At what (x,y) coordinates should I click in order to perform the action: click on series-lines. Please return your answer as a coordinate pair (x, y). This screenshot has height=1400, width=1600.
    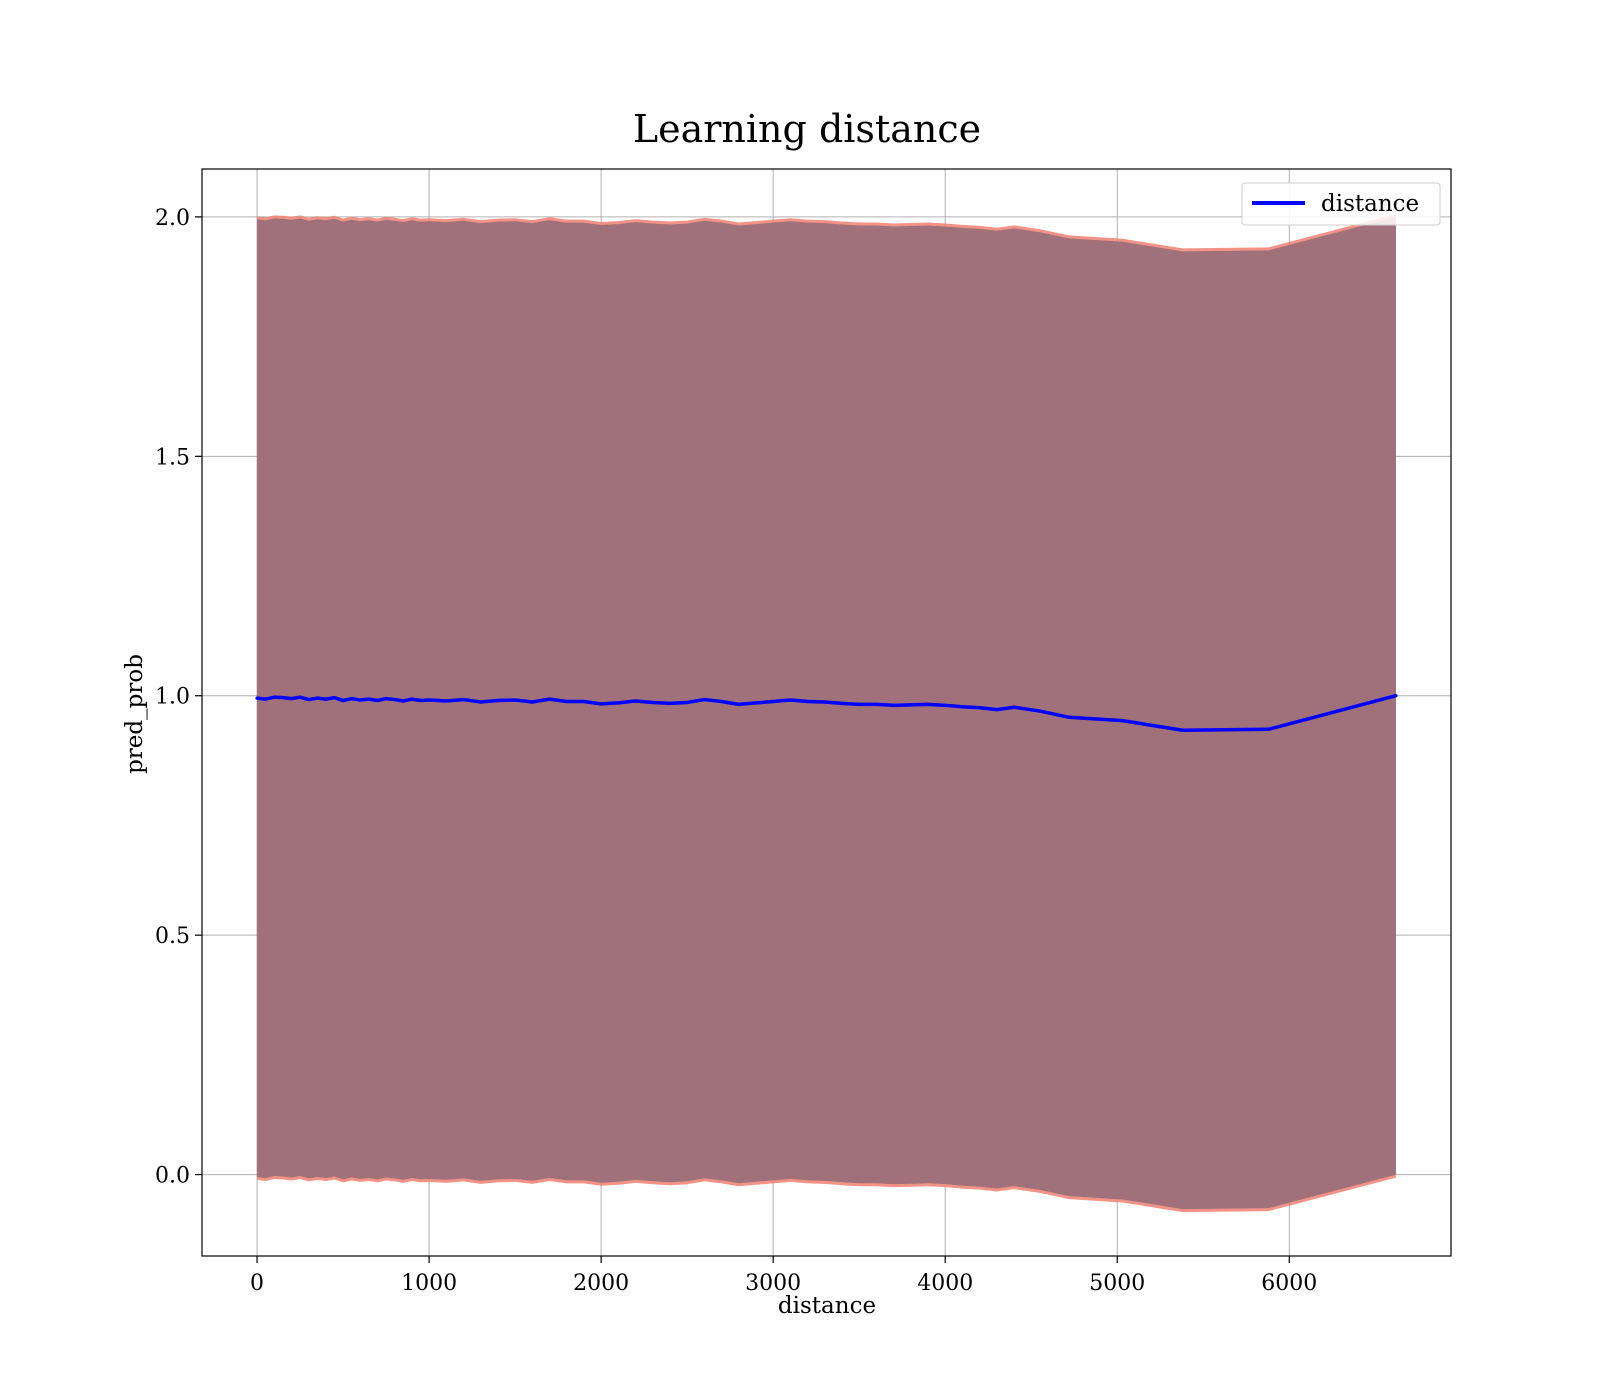
    Looking at the image, I should click on (826, 713).